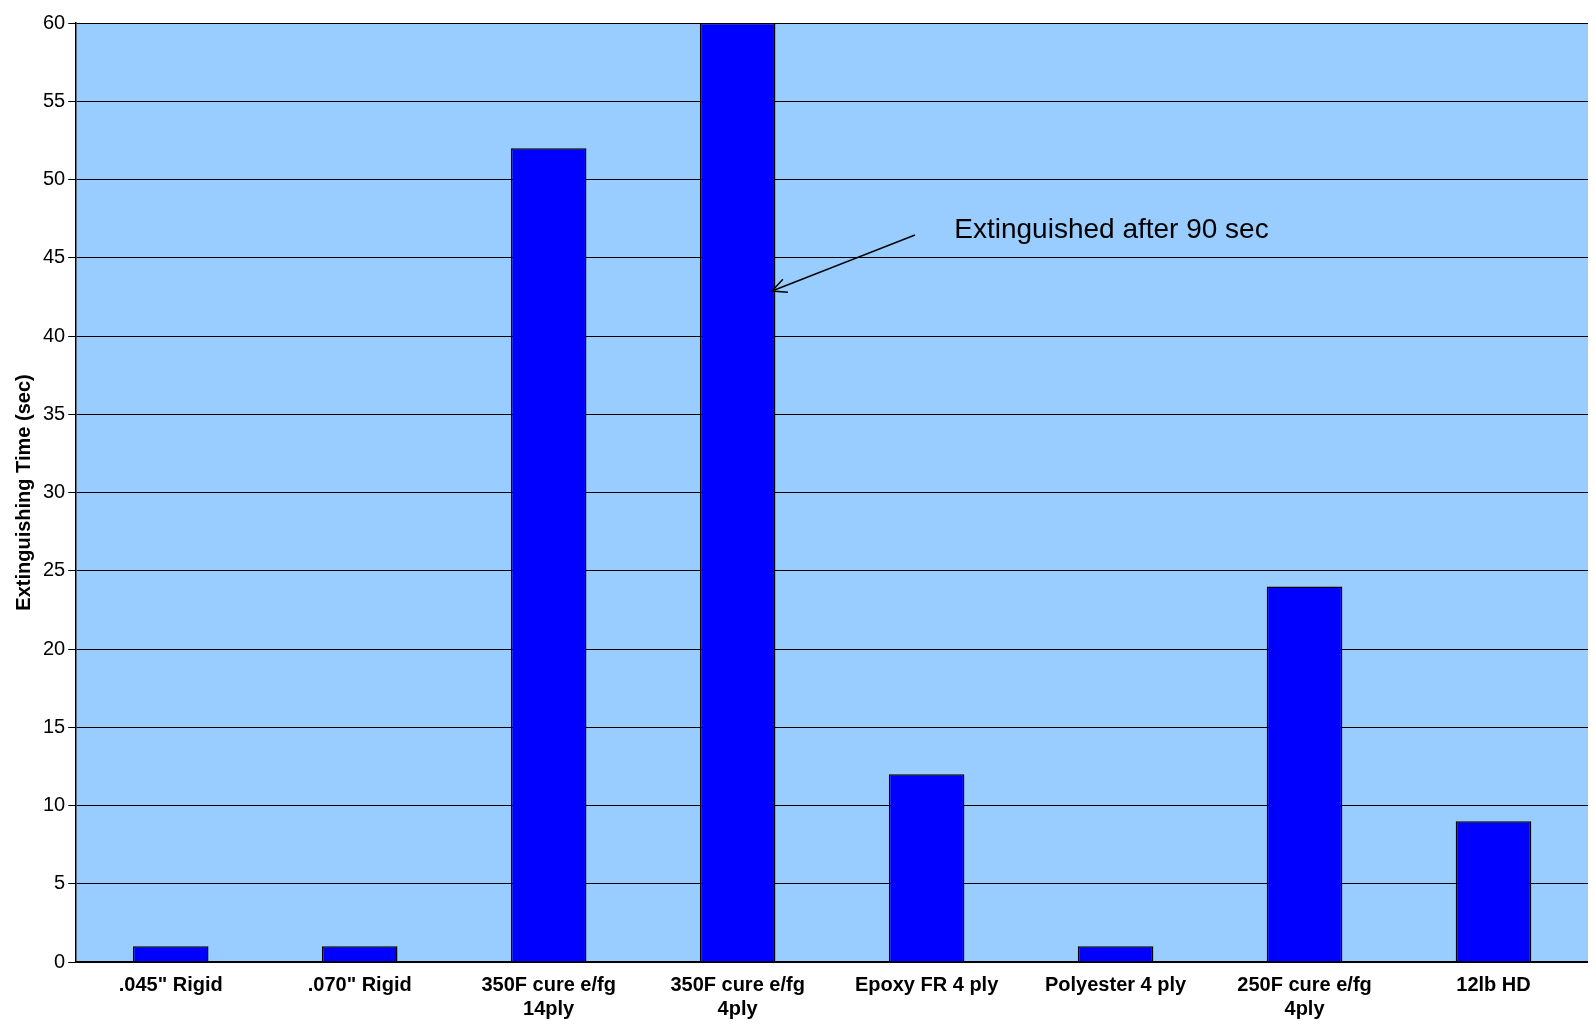  What do you see at coordinates (1304, 995) in the screenshot?
I see `x-tick-label: 250F cure e/fg 4ply` at bounding box center [1304, 995].